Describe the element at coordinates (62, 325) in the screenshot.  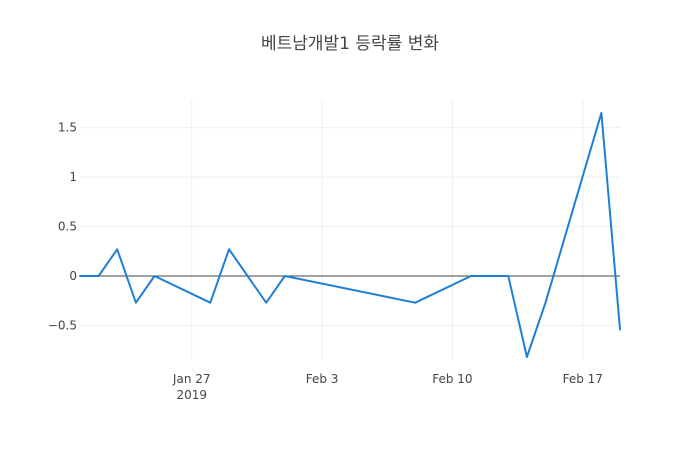
I see `y-tick-label: −0.5` at that location.